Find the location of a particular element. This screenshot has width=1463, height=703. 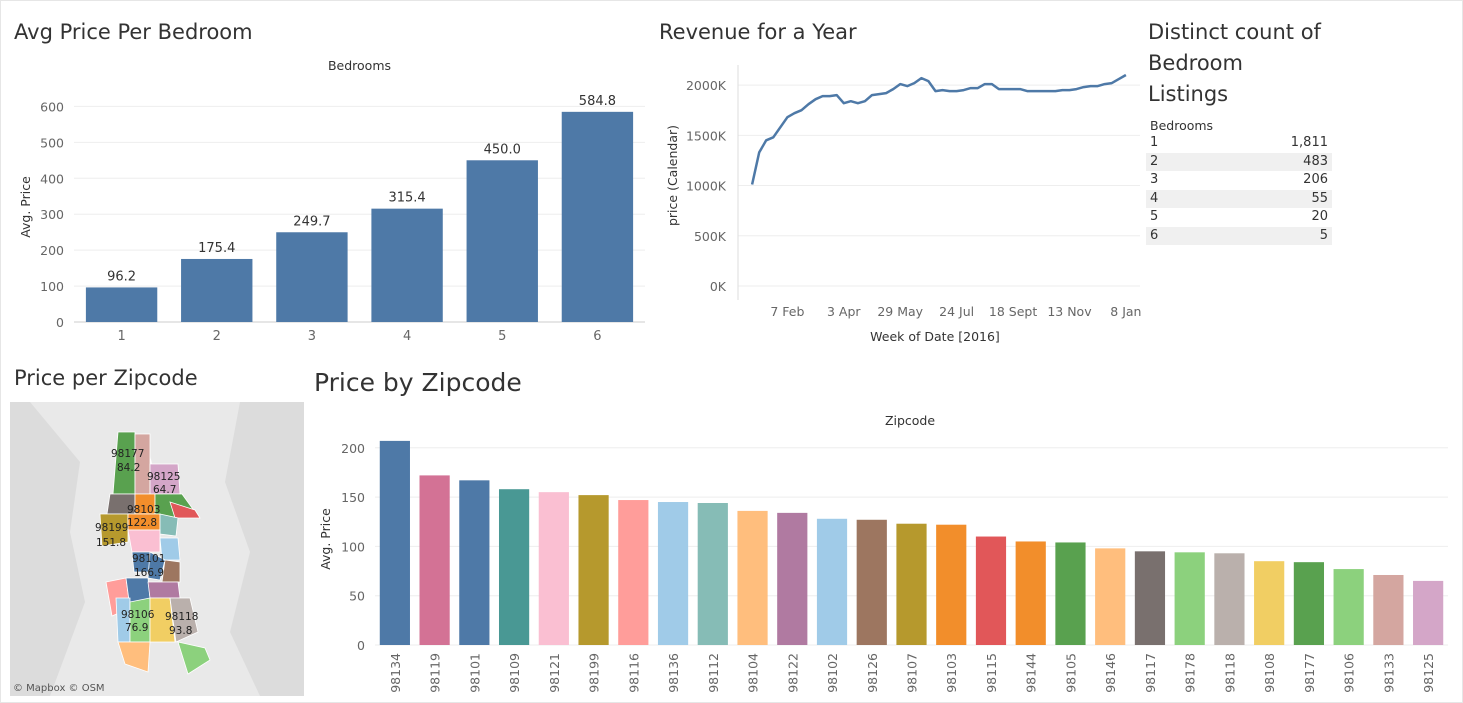

x-tick-label: 3 Apr is located at coordinates (844, 311).